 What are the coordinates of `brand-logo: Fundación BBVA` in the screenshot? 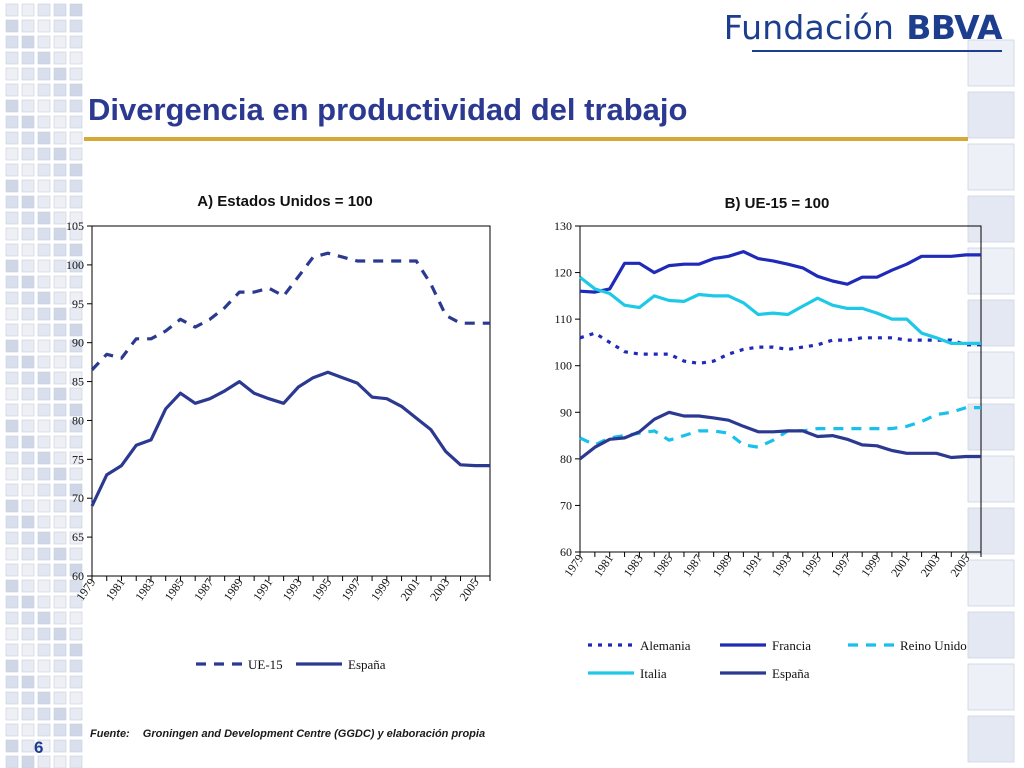 It's located at (863, 32).